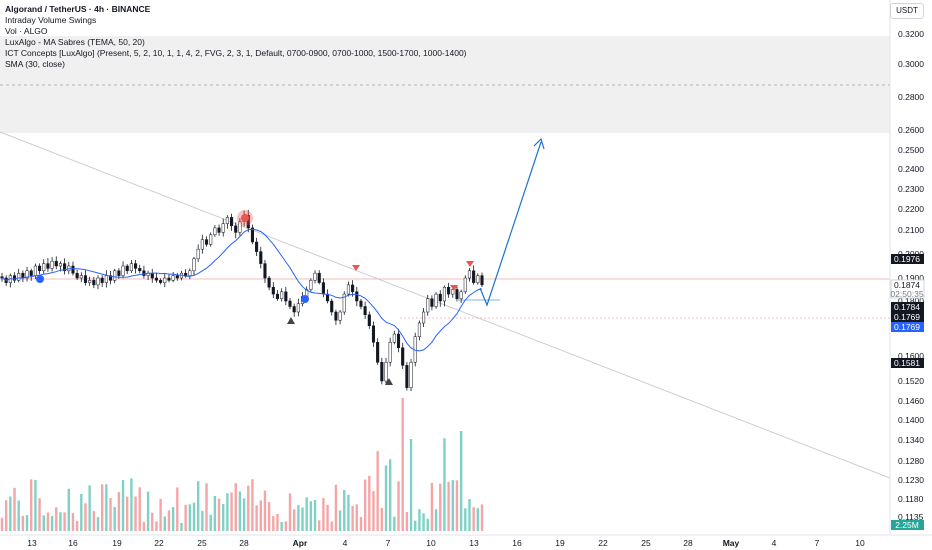 The height and width of the screenshot is (550, 932). What do you see at coordinates (911, 356) in the screenshot?
I see `price-tick-label: 0.1600` at bounding box center [911, 356].